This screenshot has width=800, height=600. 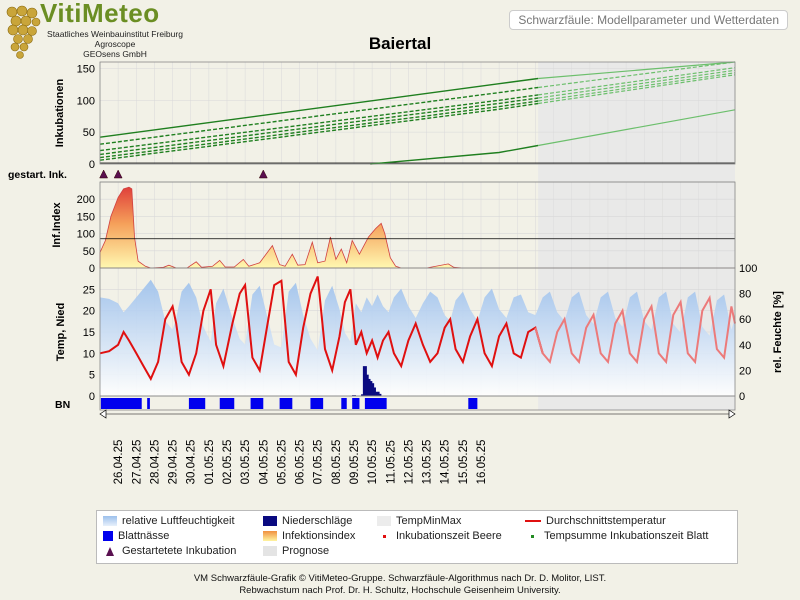 What do you see at coordinates (270, 536) in the screenshot?
I see `infindex-swatch` at bounding box center [270, 536].